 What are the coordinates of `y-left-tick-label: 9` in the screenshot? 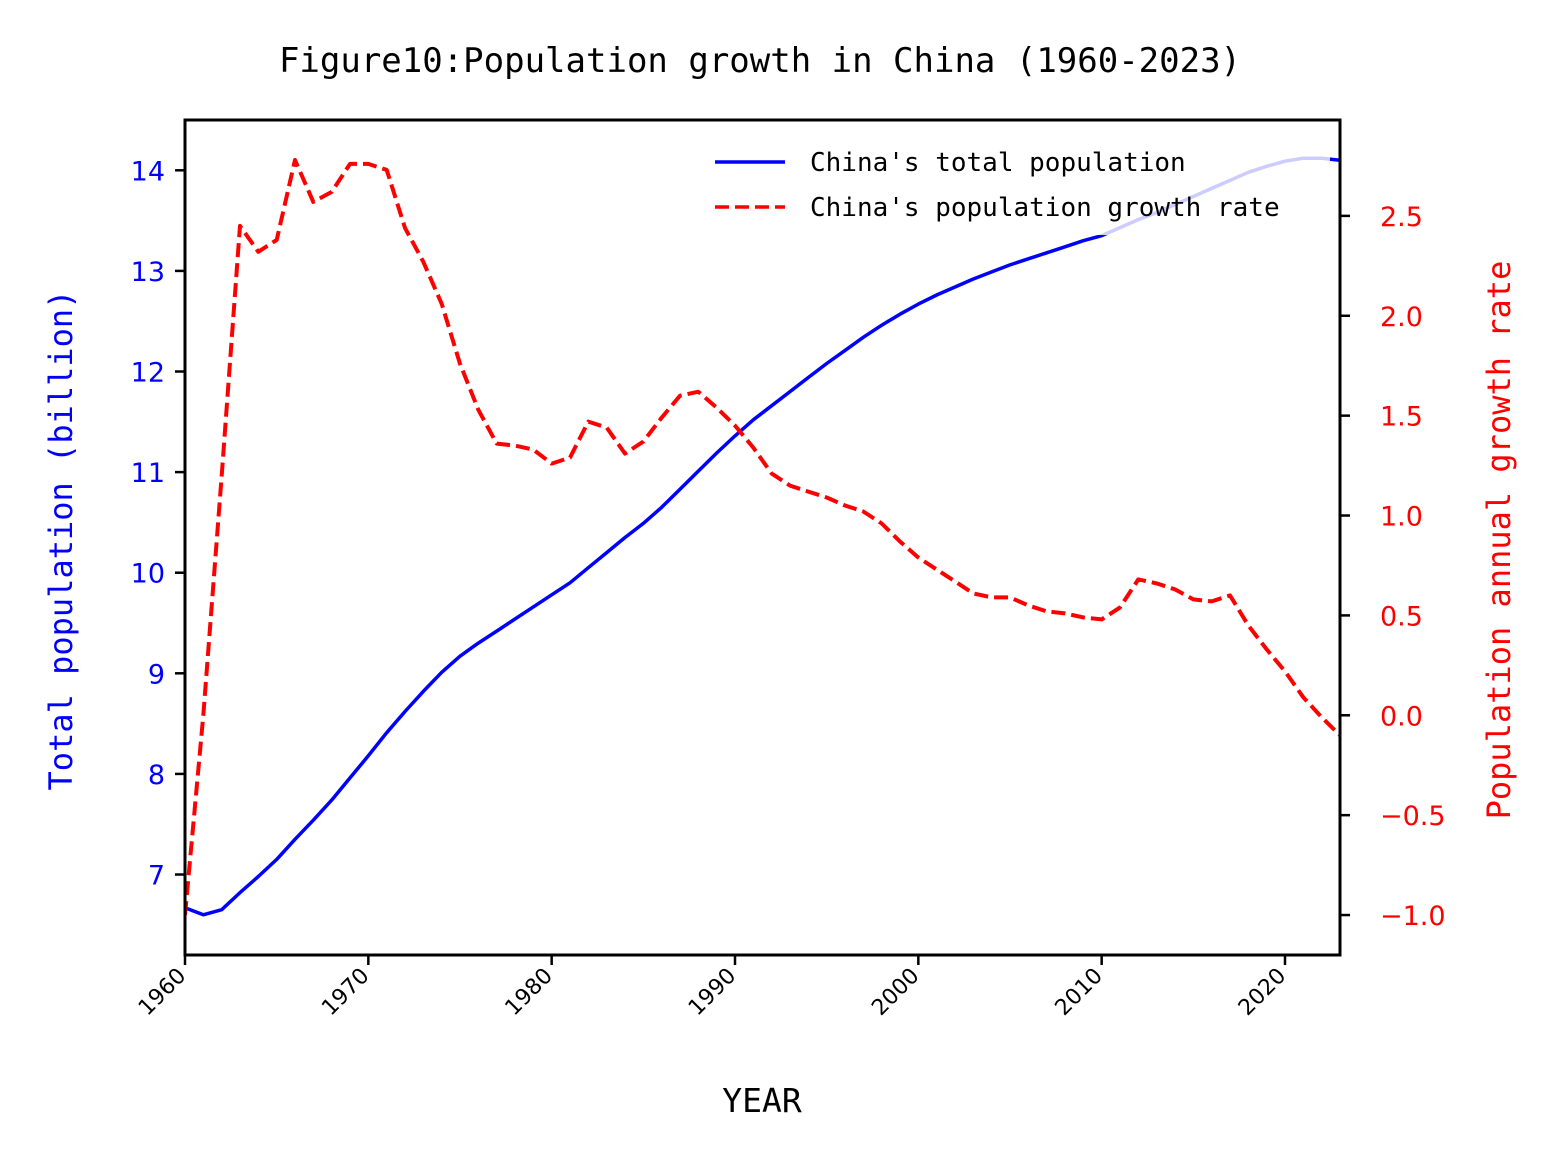 It's located at (156, 674).